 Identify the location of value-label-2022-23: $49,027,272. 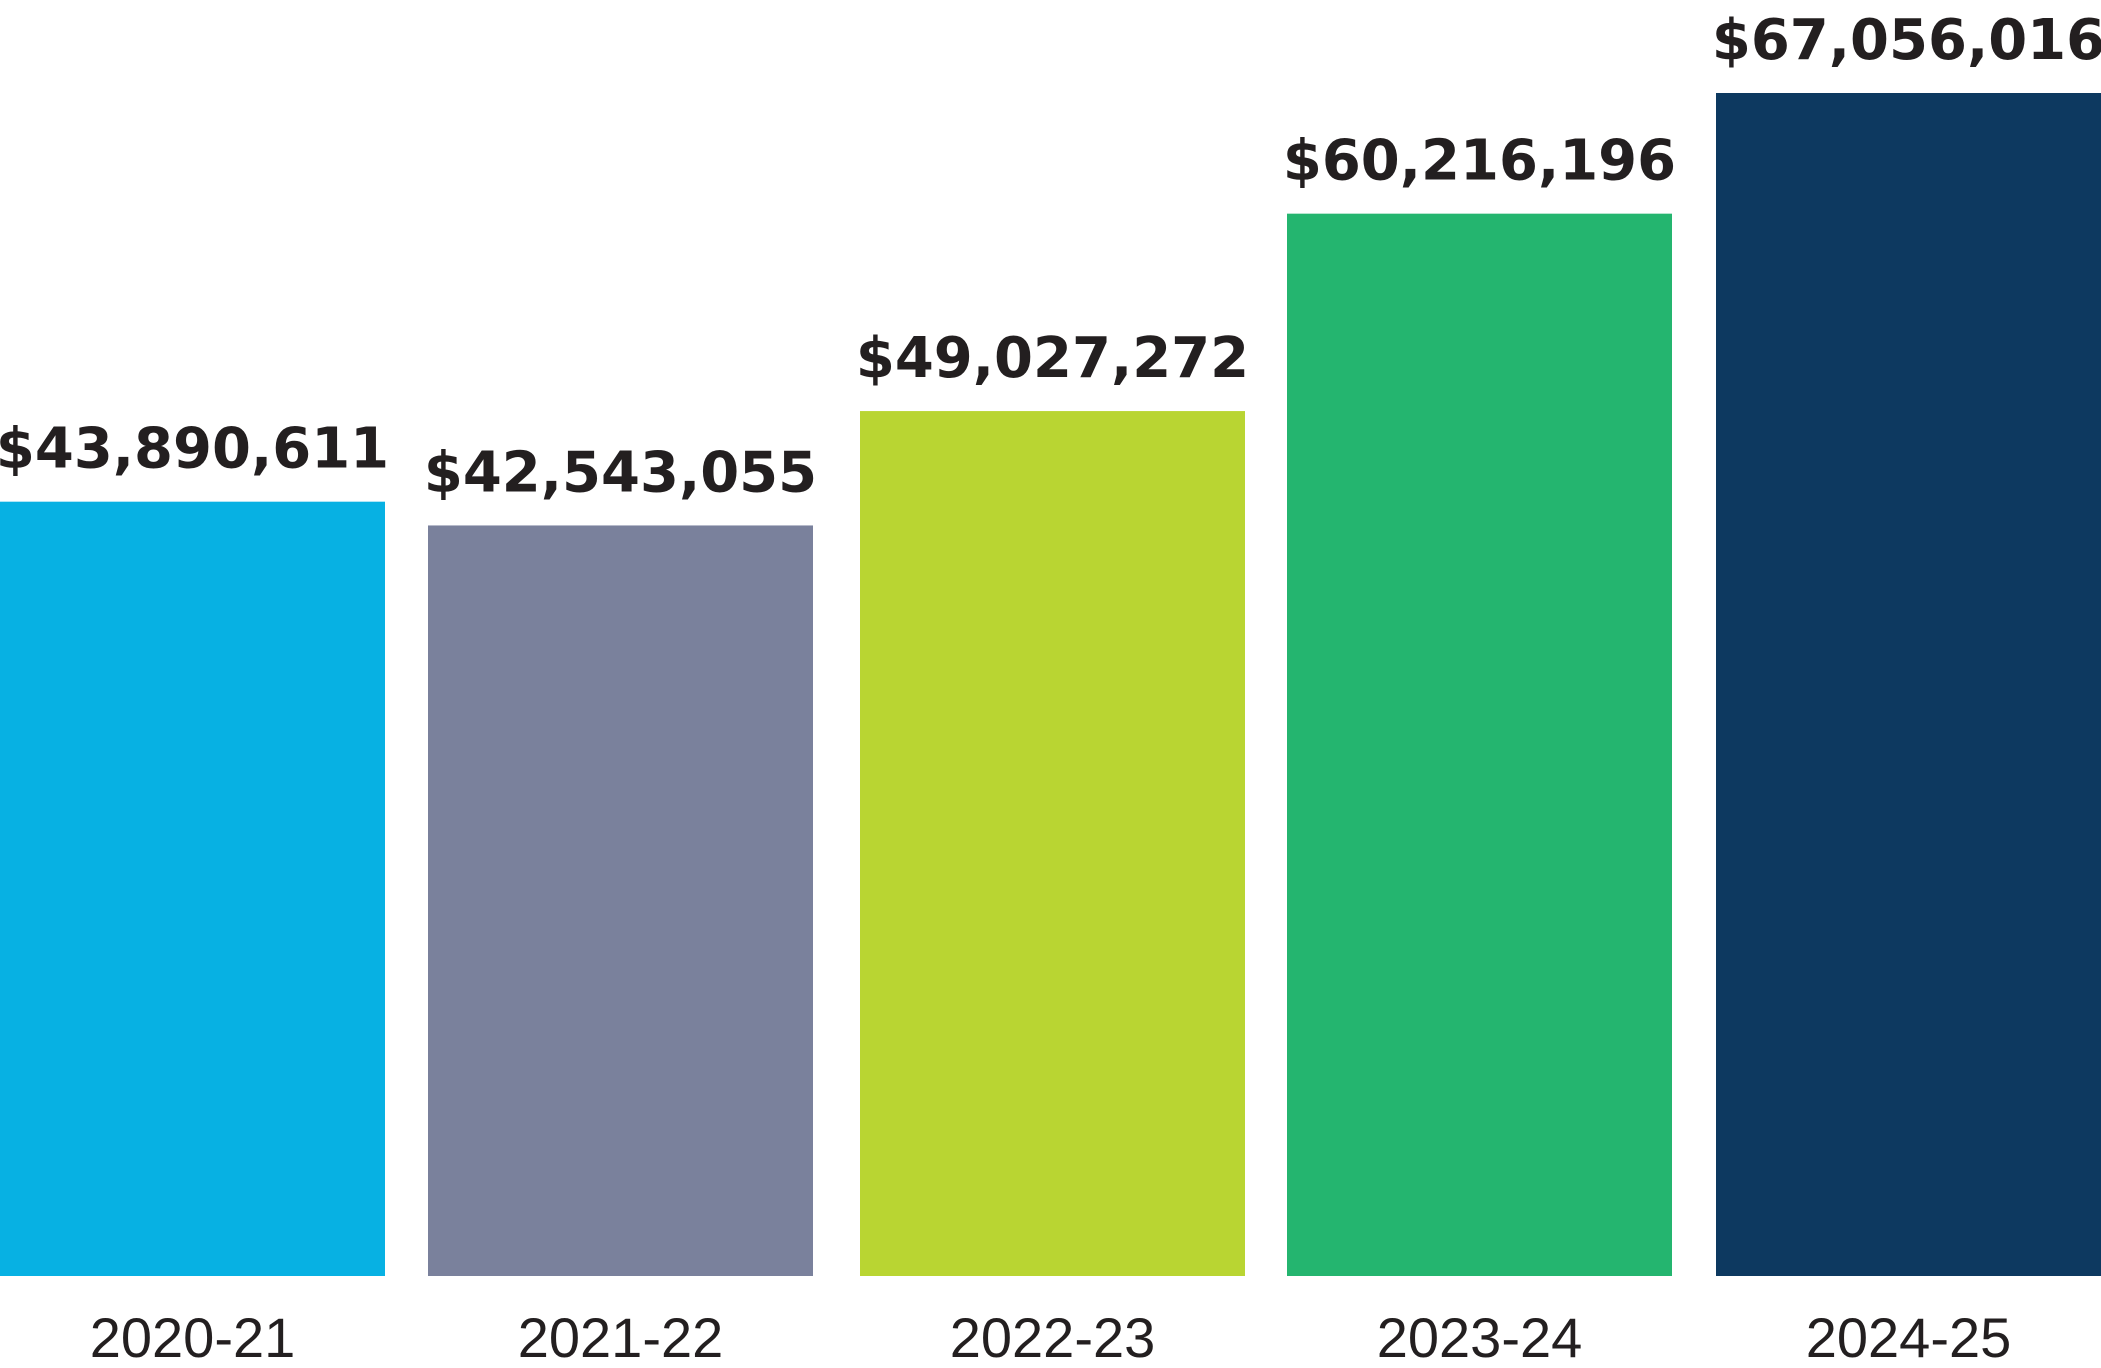
(1052, 358).